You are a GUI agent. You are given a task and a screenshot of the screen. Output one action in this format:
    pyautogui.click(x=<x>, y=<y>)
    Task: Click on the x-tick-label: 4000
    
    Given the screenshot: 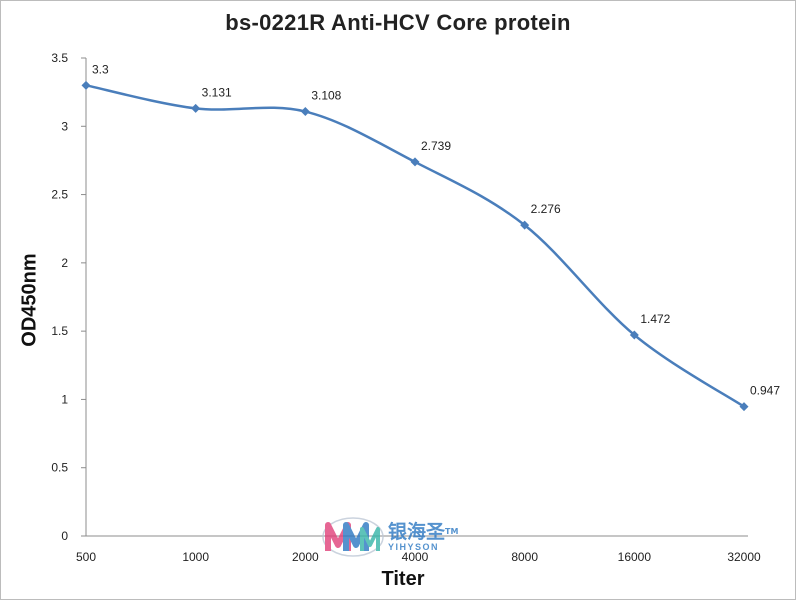 What is the action you would take?
    pyautogui.click(x=415, y=557)
    